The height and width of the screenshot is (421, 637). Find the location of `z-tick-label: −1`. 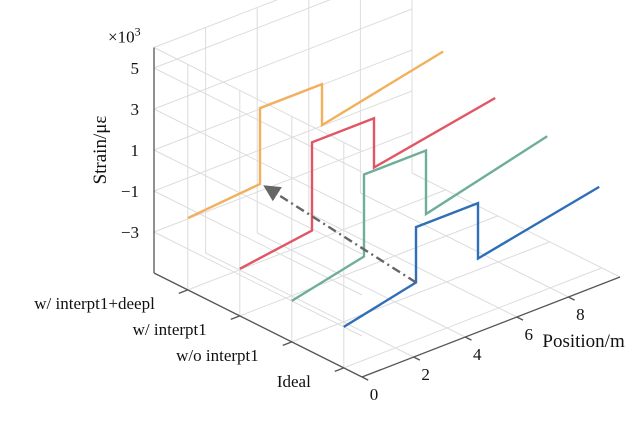

z-tick-label: −1 is located at coordinates (130, 191).